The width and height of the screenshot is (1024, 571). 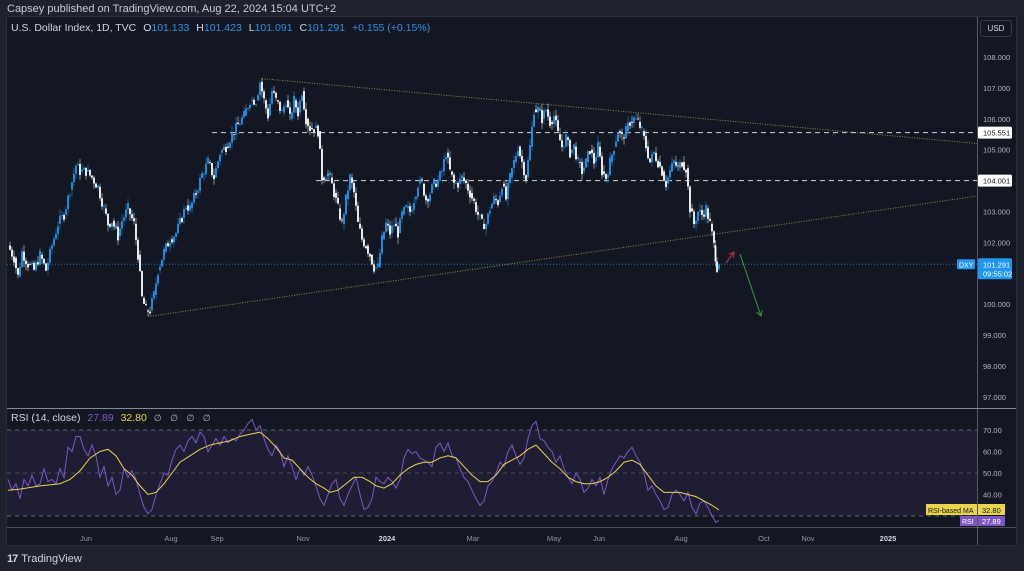 I want to click on rsi-value: 27.89, so click(x=100, y=418).